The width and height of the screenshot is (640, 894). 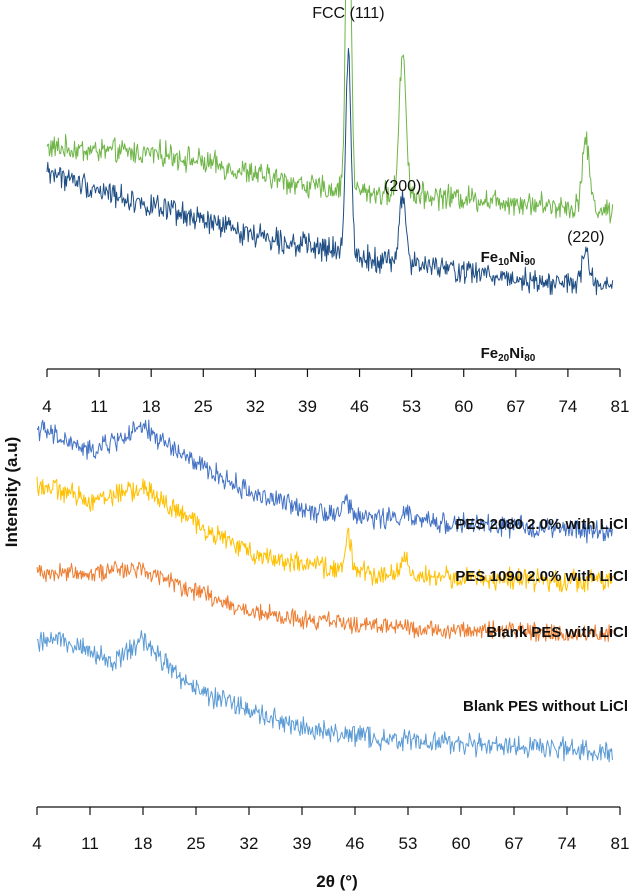 What do you see at coordinates (348, 13) in the screenshot?
I see `peak-label: FCC (111)` at bounding box center [348, 13].